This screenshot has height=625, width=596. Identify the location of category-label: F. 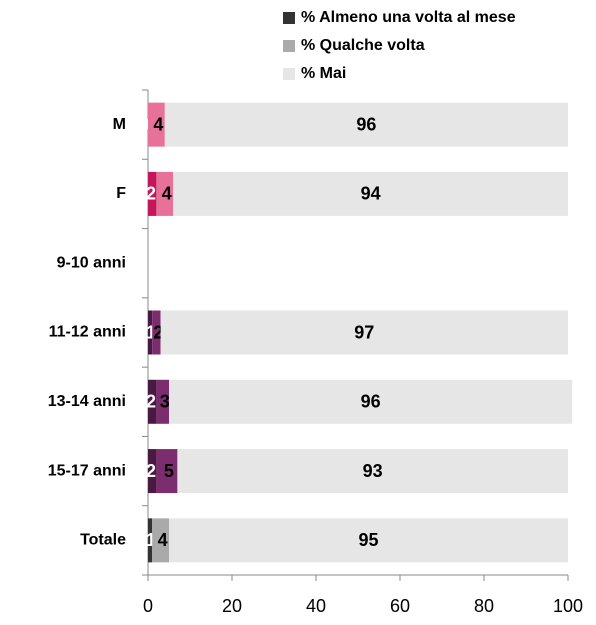
(121, 193).